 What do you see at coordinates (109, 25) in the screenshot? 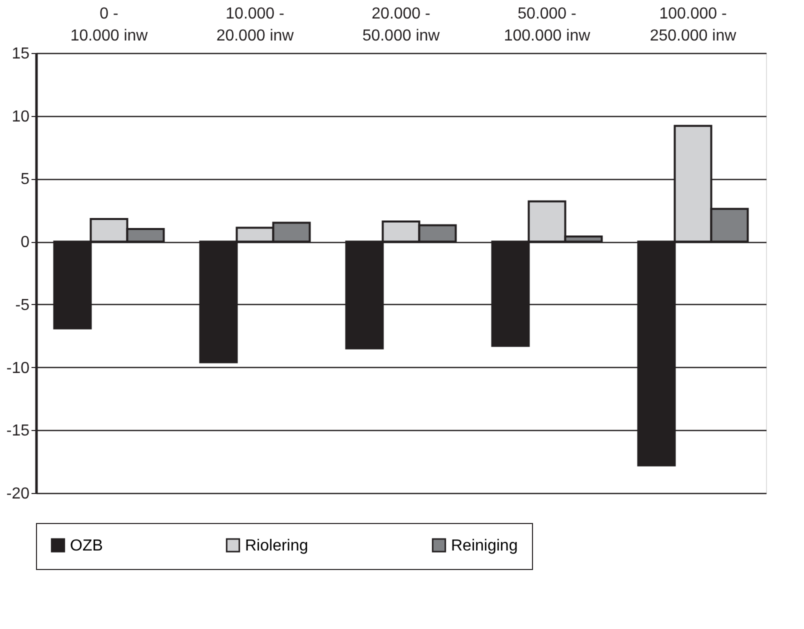
I see `x-tick-label: 0 - 10.000 inw` at bounding box center [109, 25].